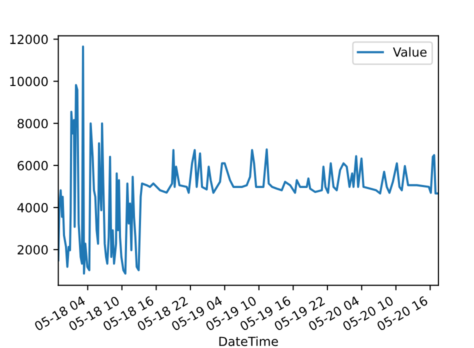 Image resolution: width=474 pixels, height=348 pixels. What do you see at coordinates (33, 250) in the screenshot?
I see `y-tick-label: 2000` at bounding box center [33, 250].